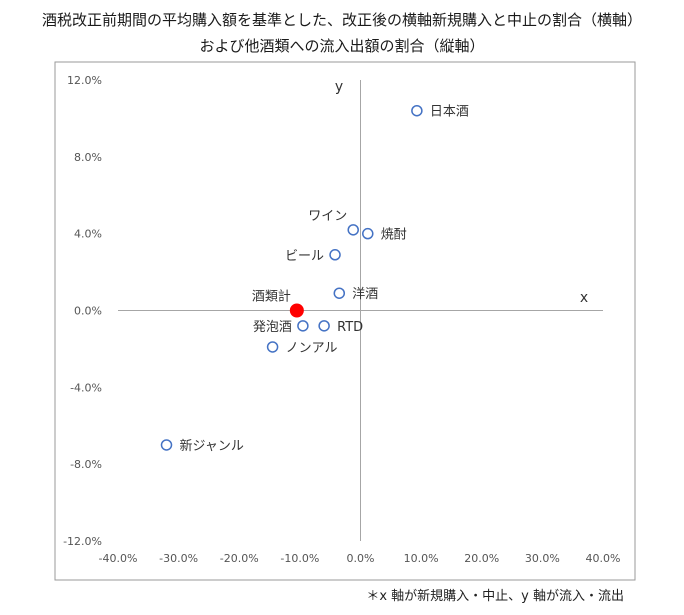 This screenshot has height=615, width=684. I want to click on y-tick-label: -8.0%, so click(86, 464).